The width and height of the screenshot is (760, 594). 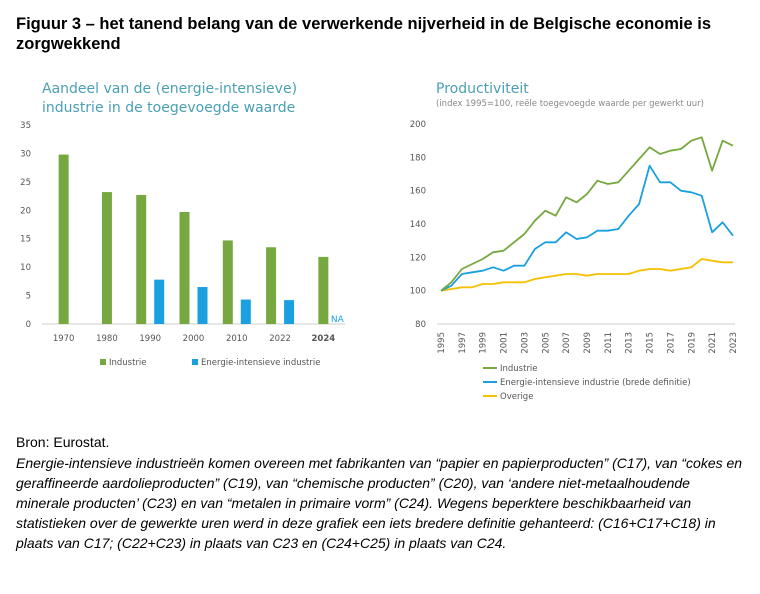 What do you see at coordinates (546, 343) in the screenshot?
I see `x-tick-label: 2005` at bounding box center [546, 343].